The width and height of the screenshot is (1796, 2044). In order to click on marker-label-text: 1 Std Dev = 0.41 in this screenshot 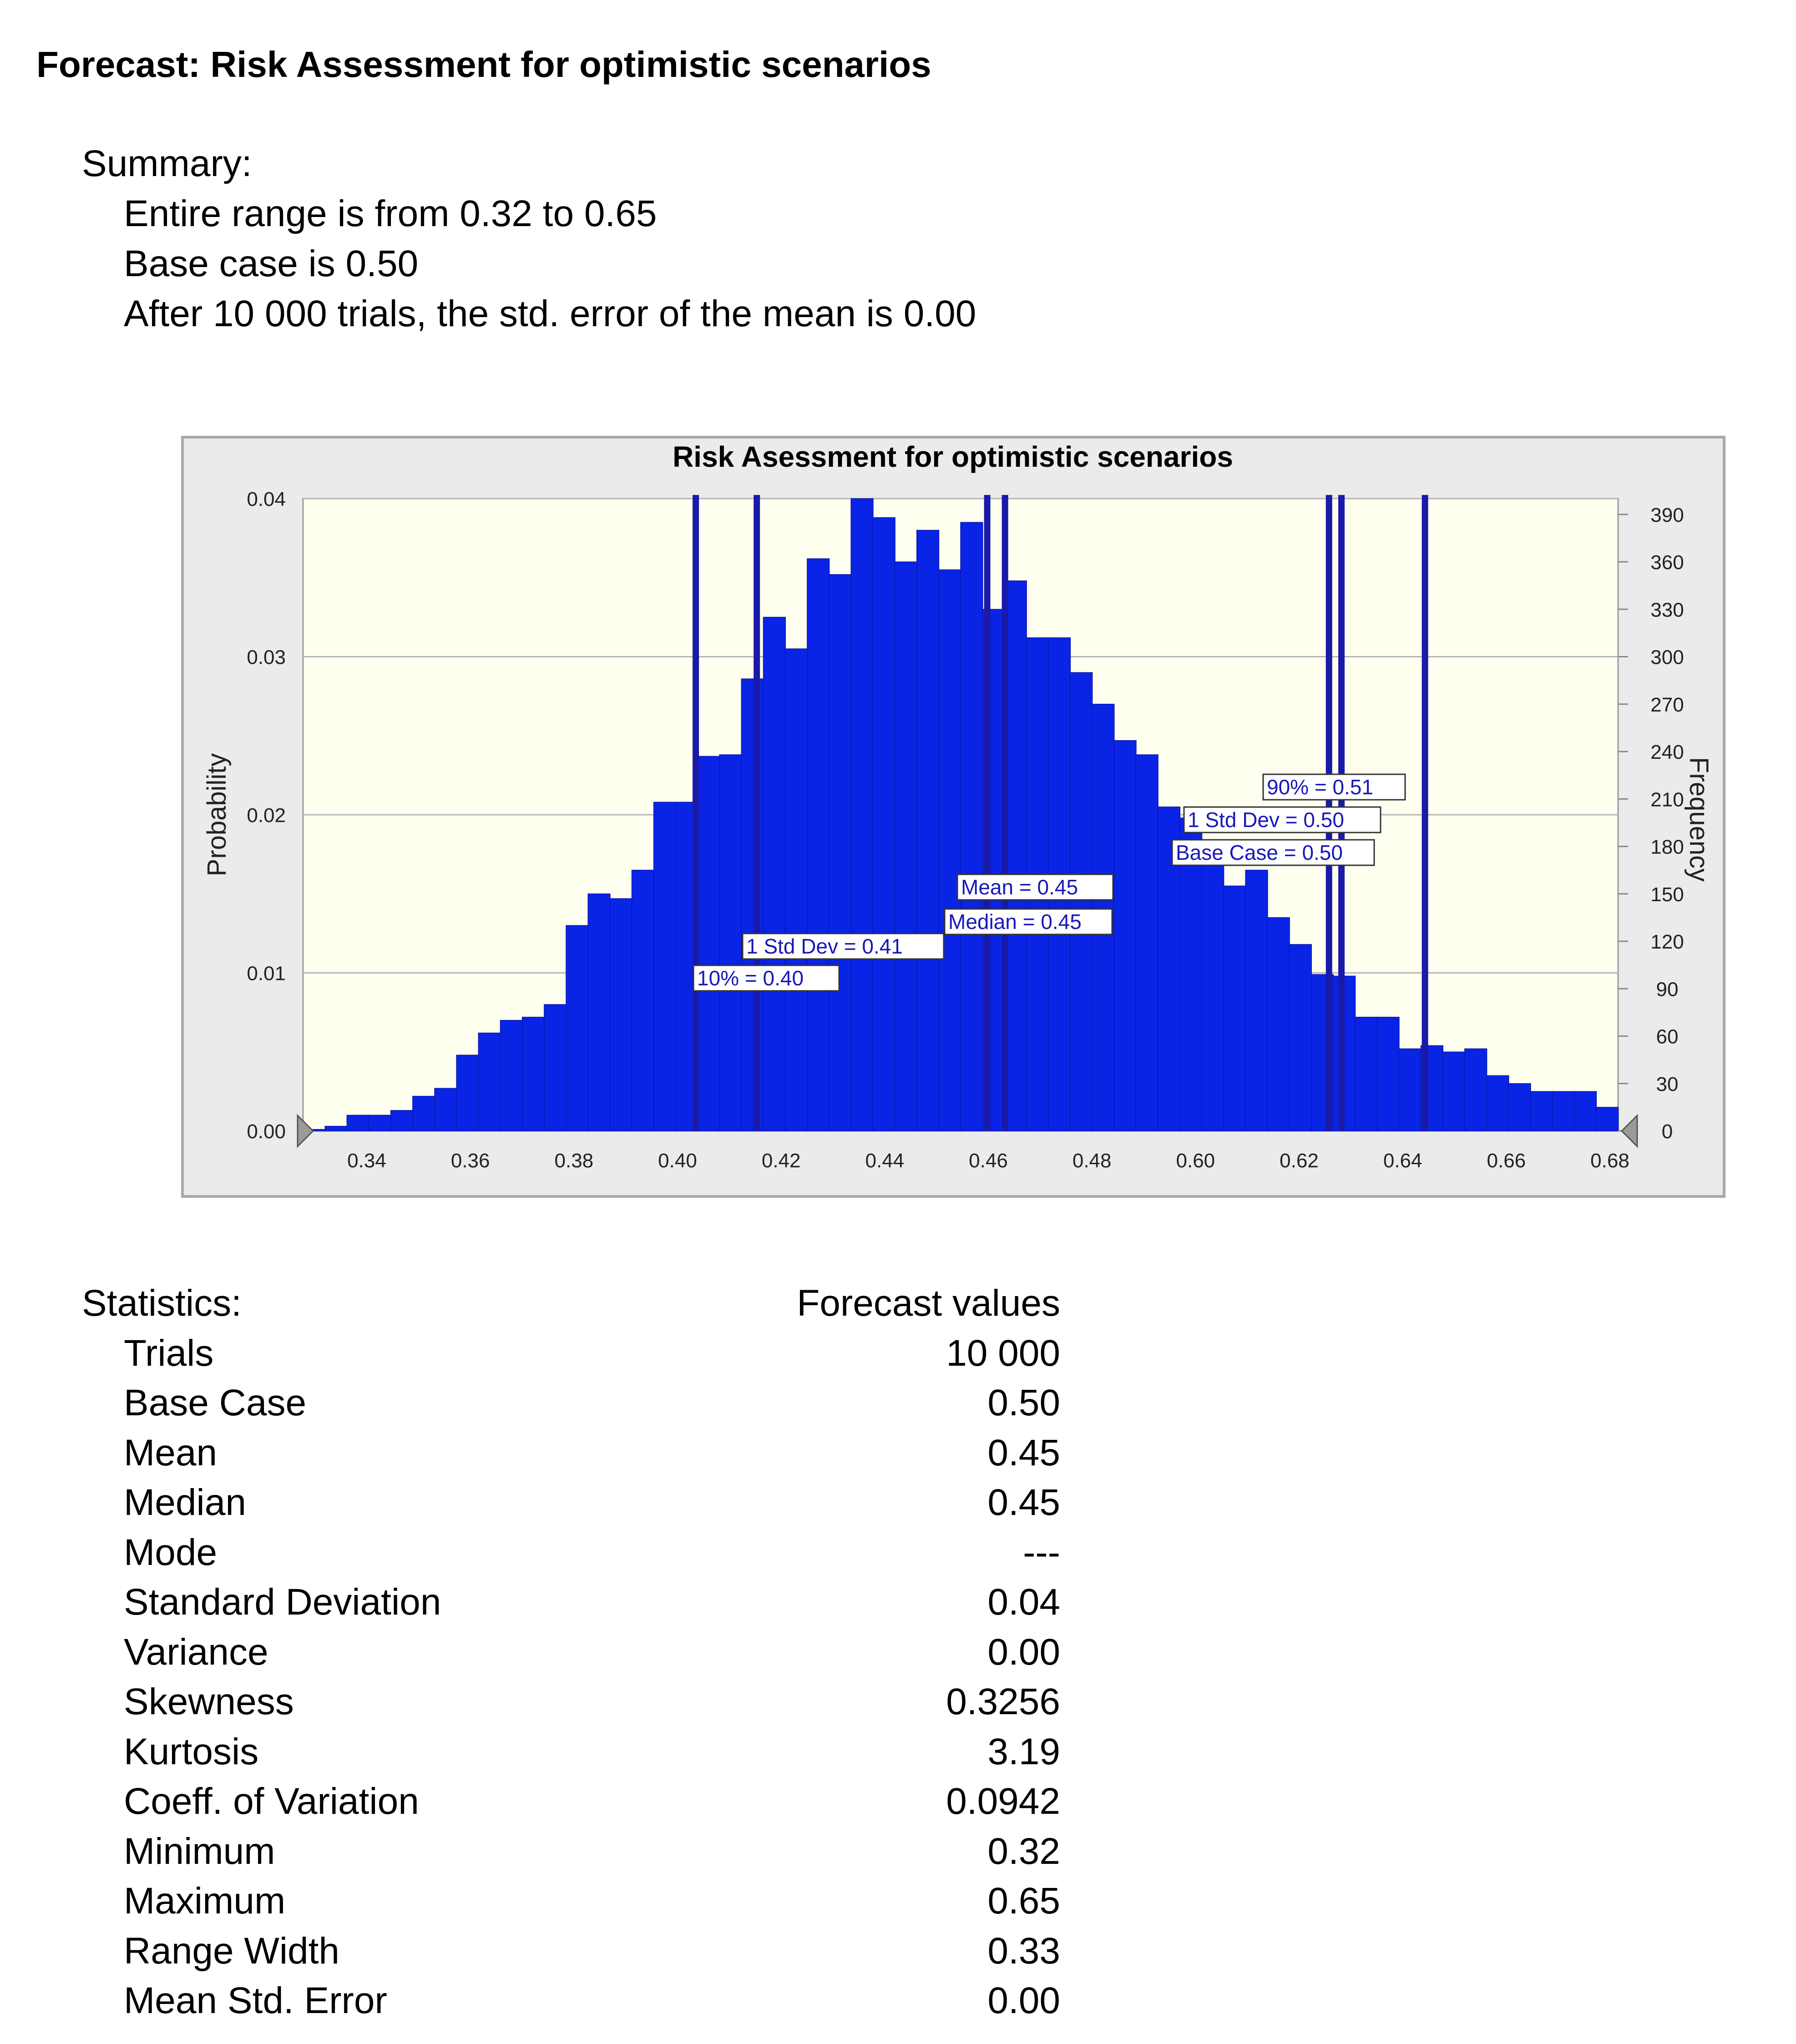, I will do `click(824, 946)`.